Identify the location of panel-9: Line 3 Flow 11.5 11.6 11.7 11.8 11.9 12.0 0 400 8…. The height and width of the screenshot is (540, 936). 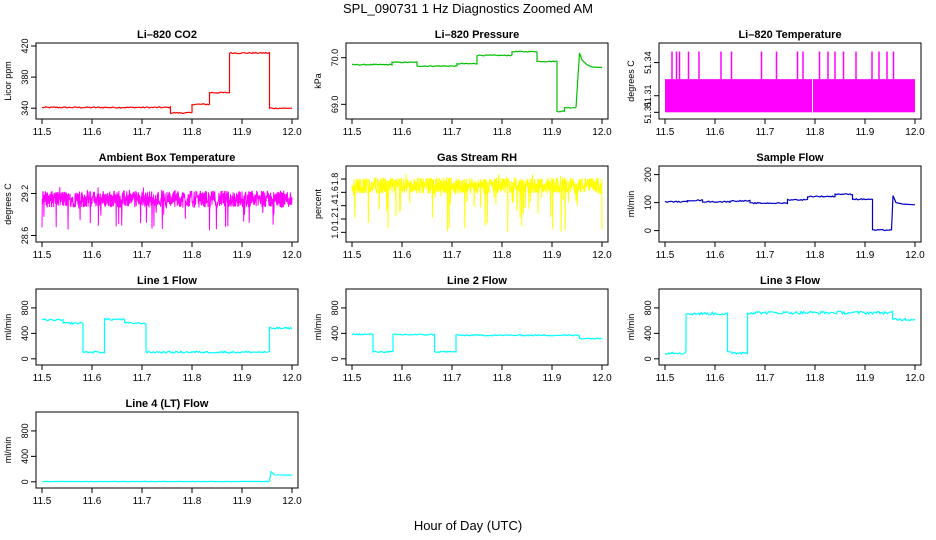
(775, 329).